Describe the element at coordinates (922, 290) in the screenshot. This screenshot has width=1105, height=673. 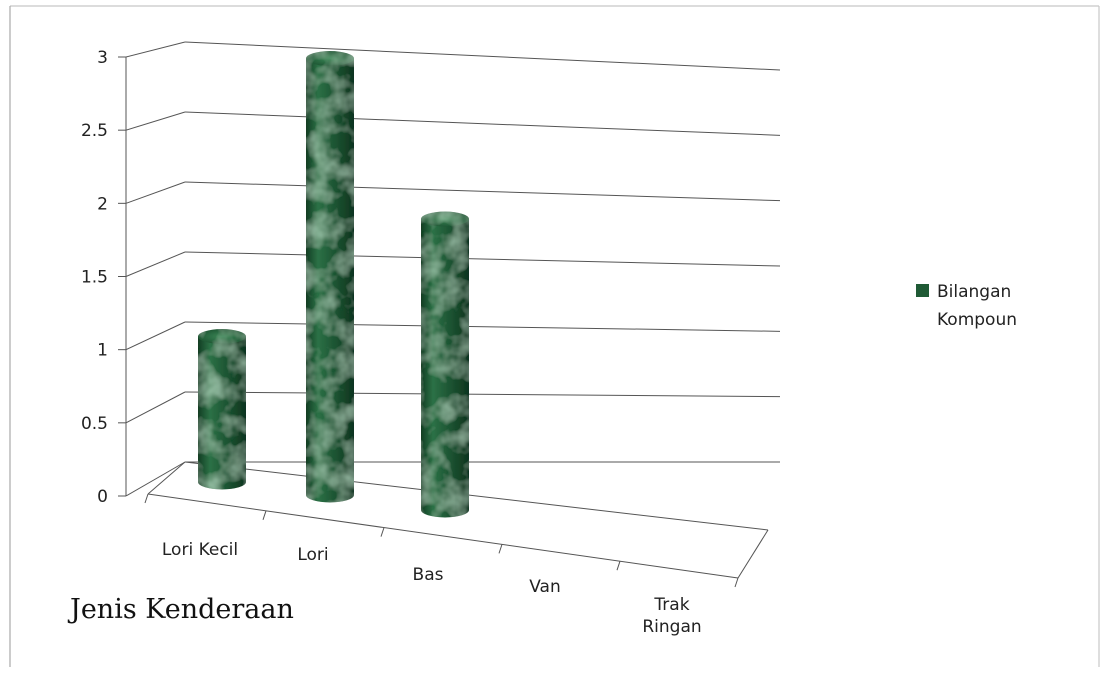
I see `legend-swatch` at that location.